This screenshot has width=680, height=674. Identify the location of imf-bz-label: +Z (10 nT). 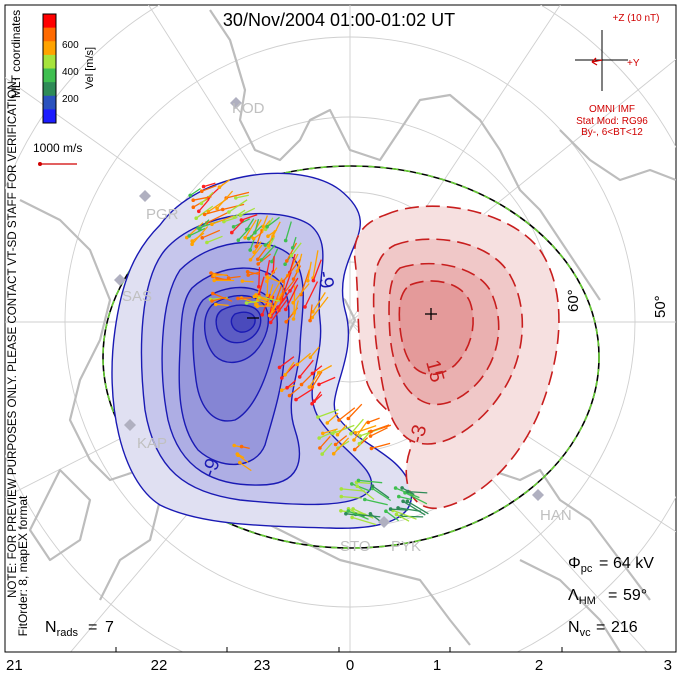
(636, 18).